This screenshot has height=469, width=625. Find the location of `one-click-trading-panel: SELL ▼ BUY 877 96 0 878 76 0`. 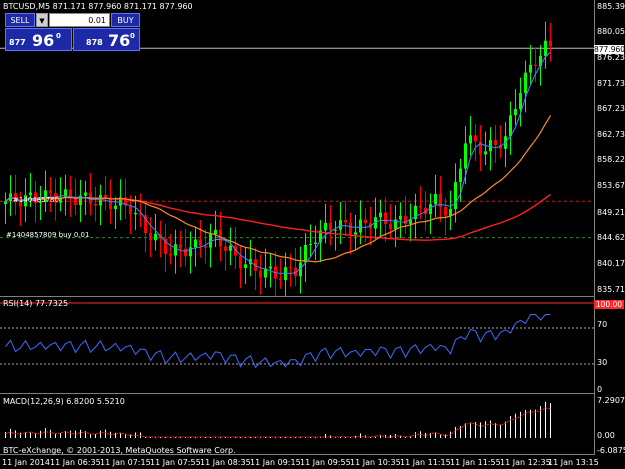

one-click-trading-panel: SELL ▼ BUY 877 96 0 878 76 0 is located at coordinates (72, 32).